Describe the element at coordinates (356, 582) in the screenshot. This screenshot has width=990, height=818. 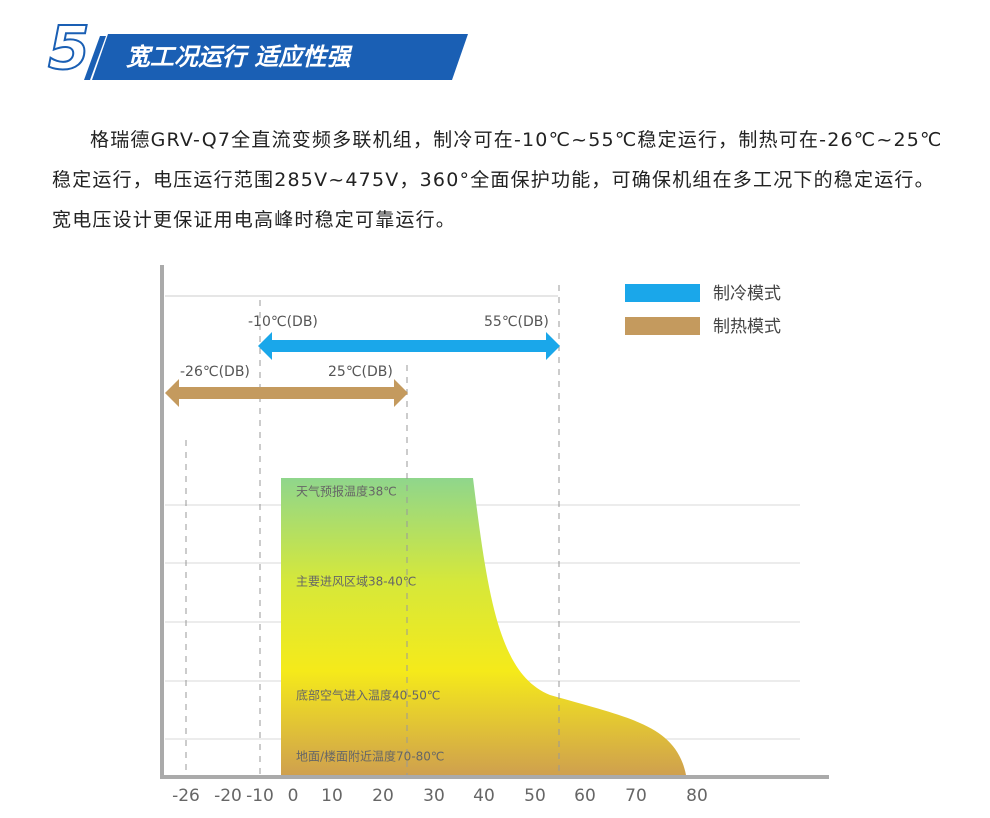
I see `zone-label: 主要进风区域38-40℃` at that location.